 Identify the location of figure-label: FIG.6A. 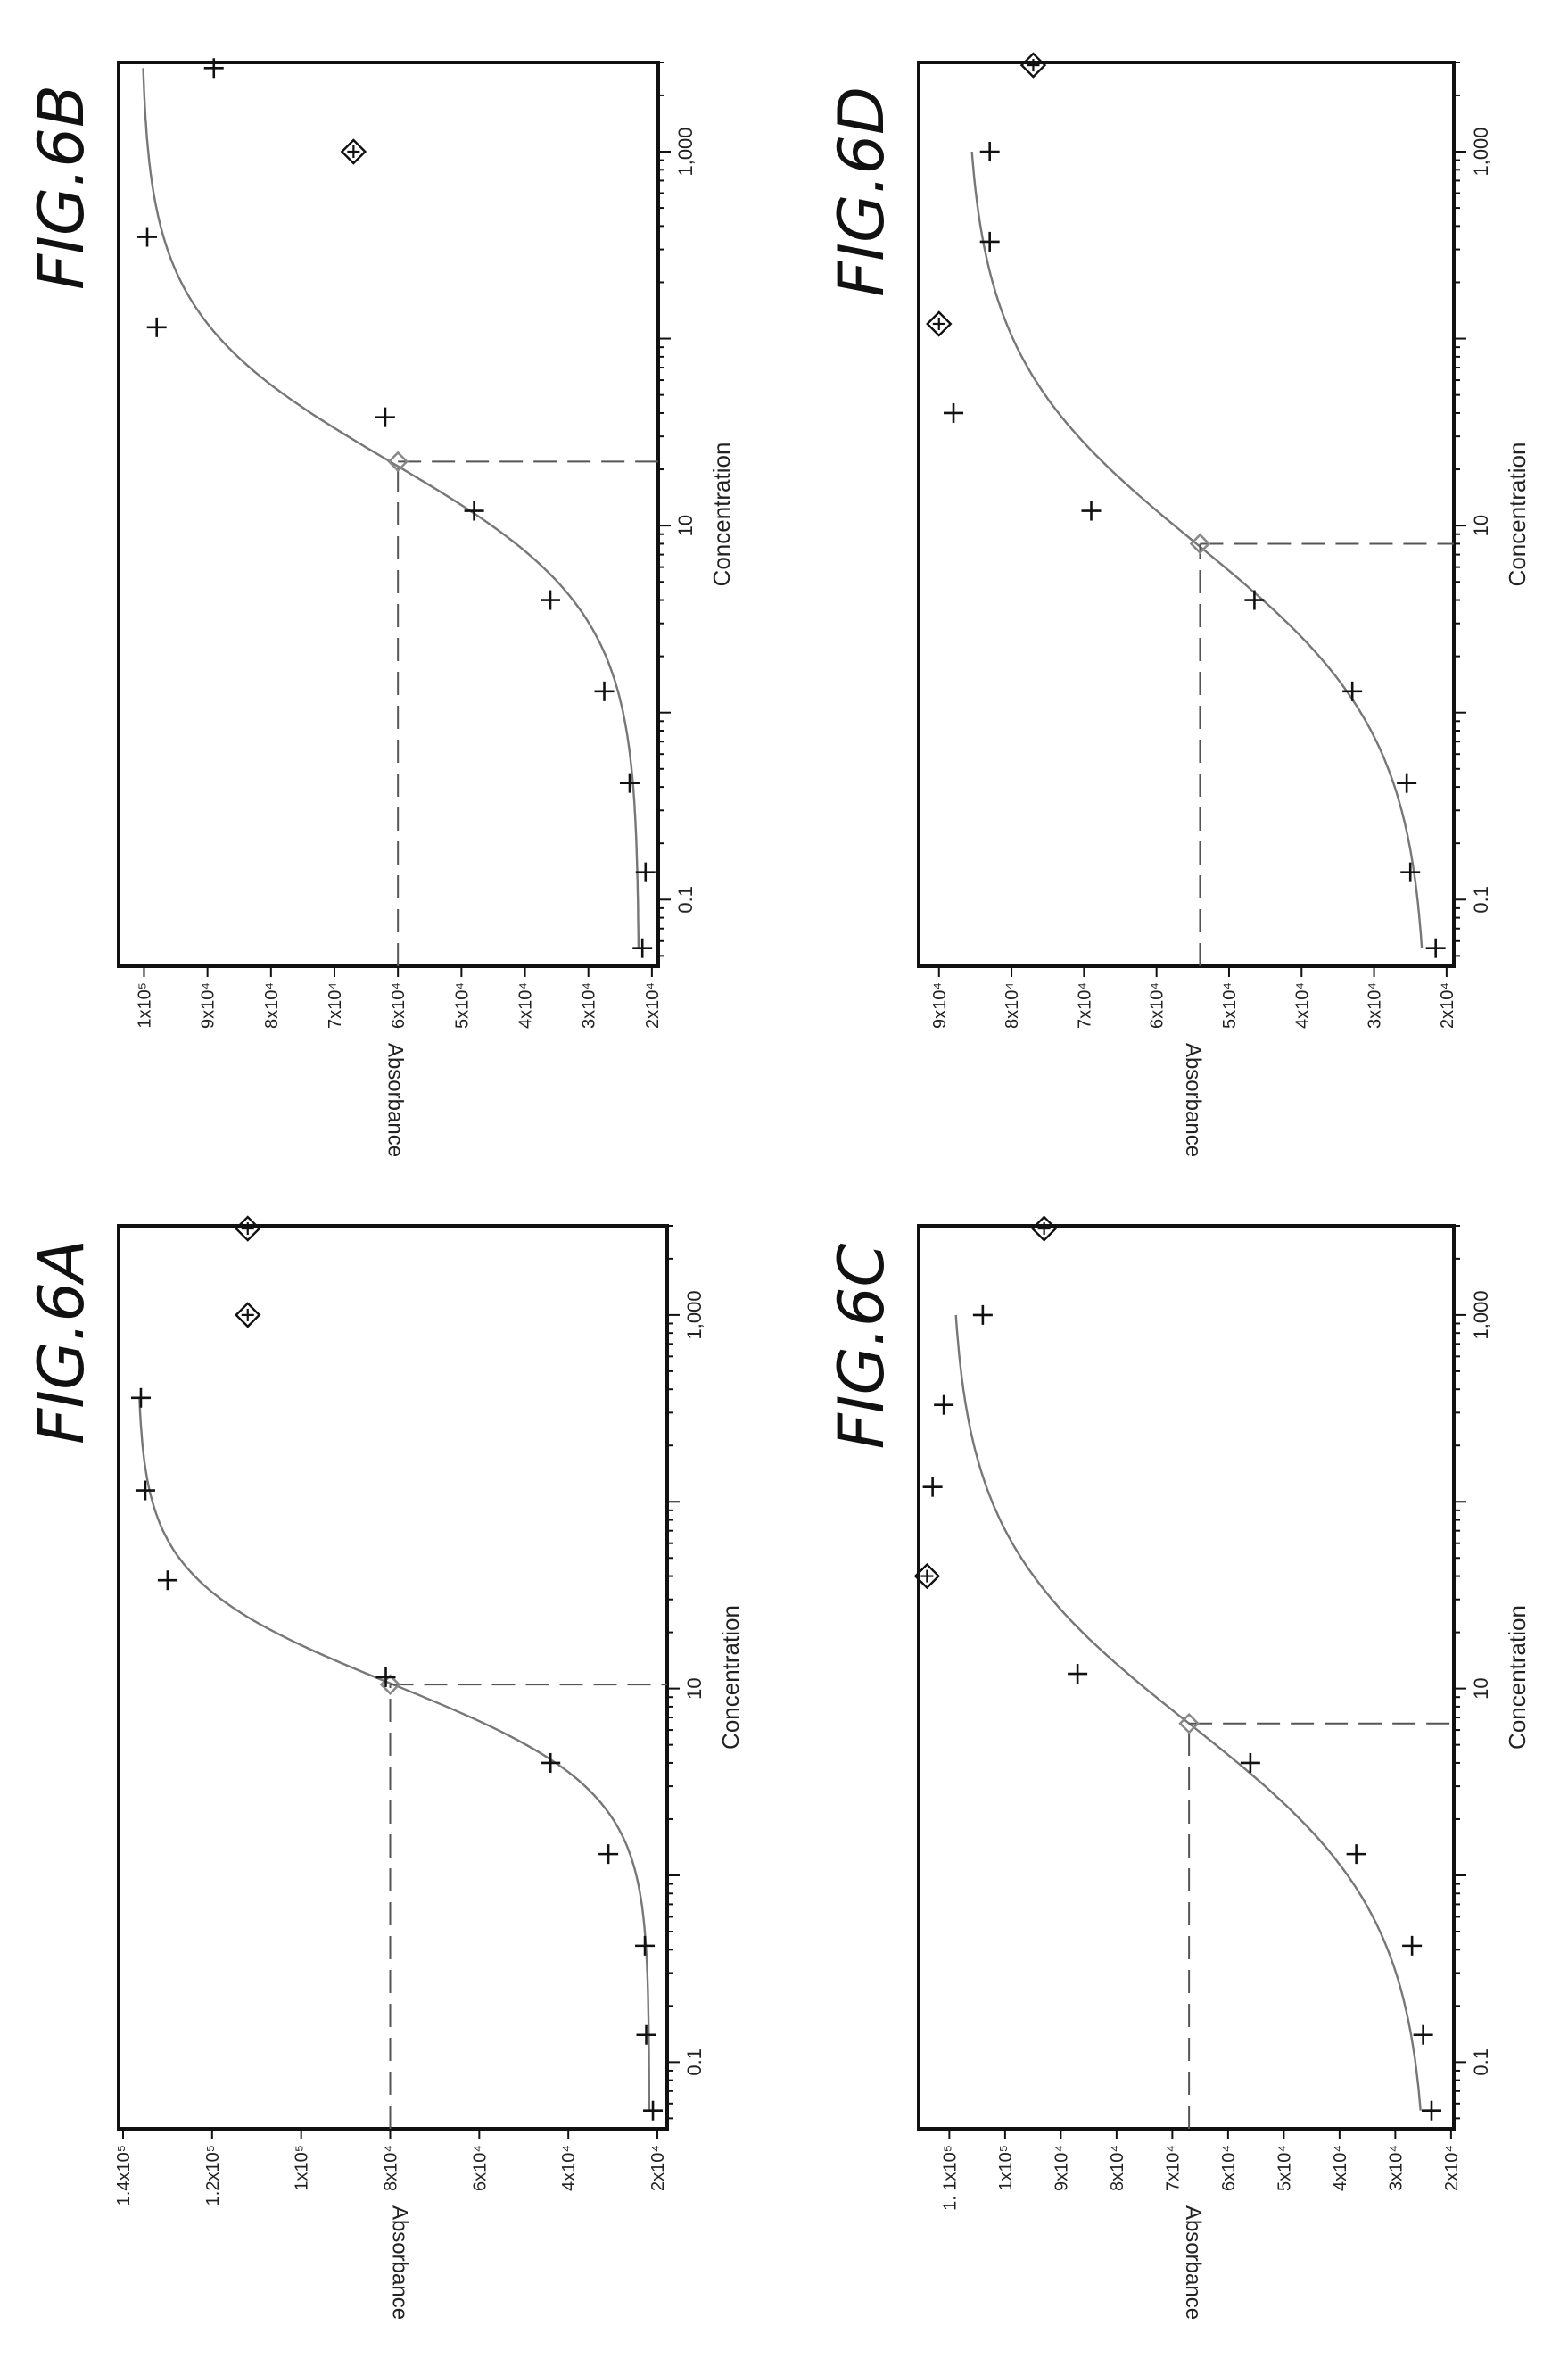
(61, 1341).